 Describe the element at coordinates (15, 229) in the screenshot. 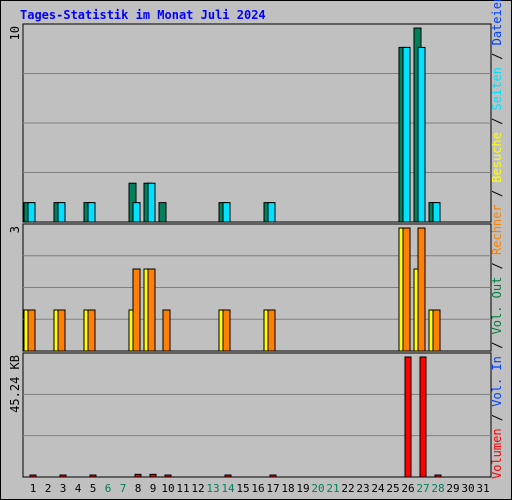

I see `ymax-label-besuche: 3` at that location.